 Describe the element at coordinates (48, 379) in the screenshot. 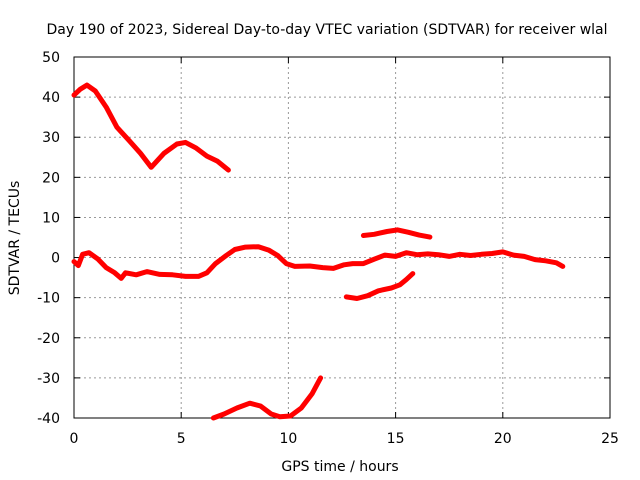

I see `y-tick-label: -30` at that location.